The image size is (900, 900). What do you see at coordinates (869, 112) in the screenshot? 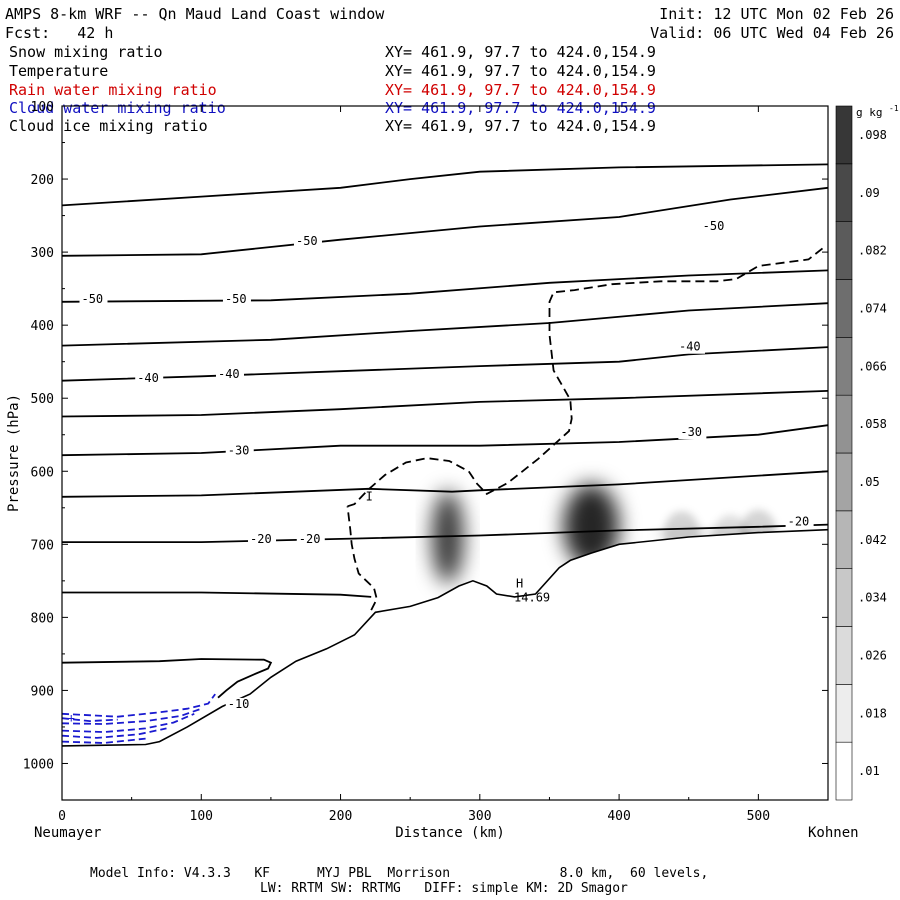
I see `colorbar-unit: g kg` at bounding box center [869, 112].